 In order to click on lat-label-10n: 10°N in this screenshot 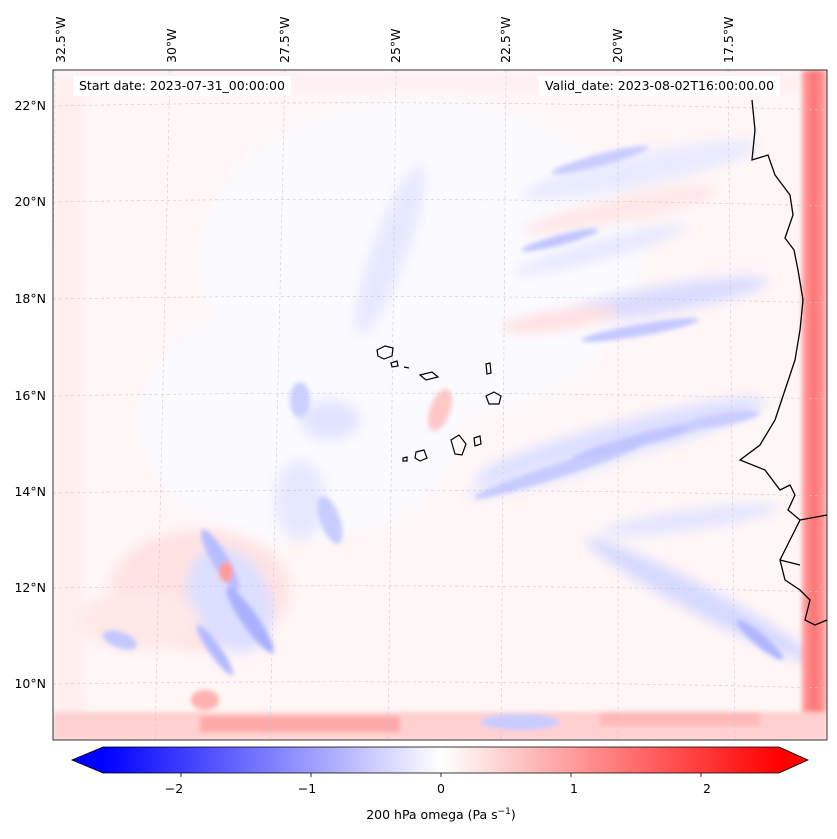, I will do `click(30, 683)`.